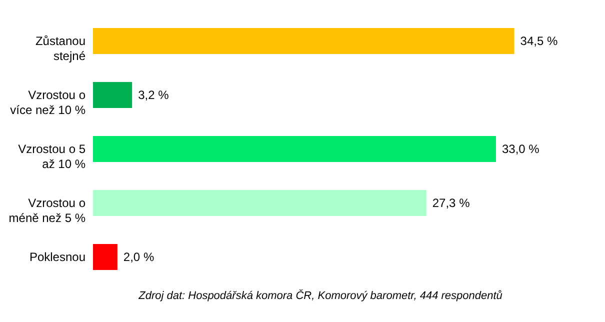 This screenshot has height=322, width=605. I want to click on data-label: 27,3 %, so click(451, 203).